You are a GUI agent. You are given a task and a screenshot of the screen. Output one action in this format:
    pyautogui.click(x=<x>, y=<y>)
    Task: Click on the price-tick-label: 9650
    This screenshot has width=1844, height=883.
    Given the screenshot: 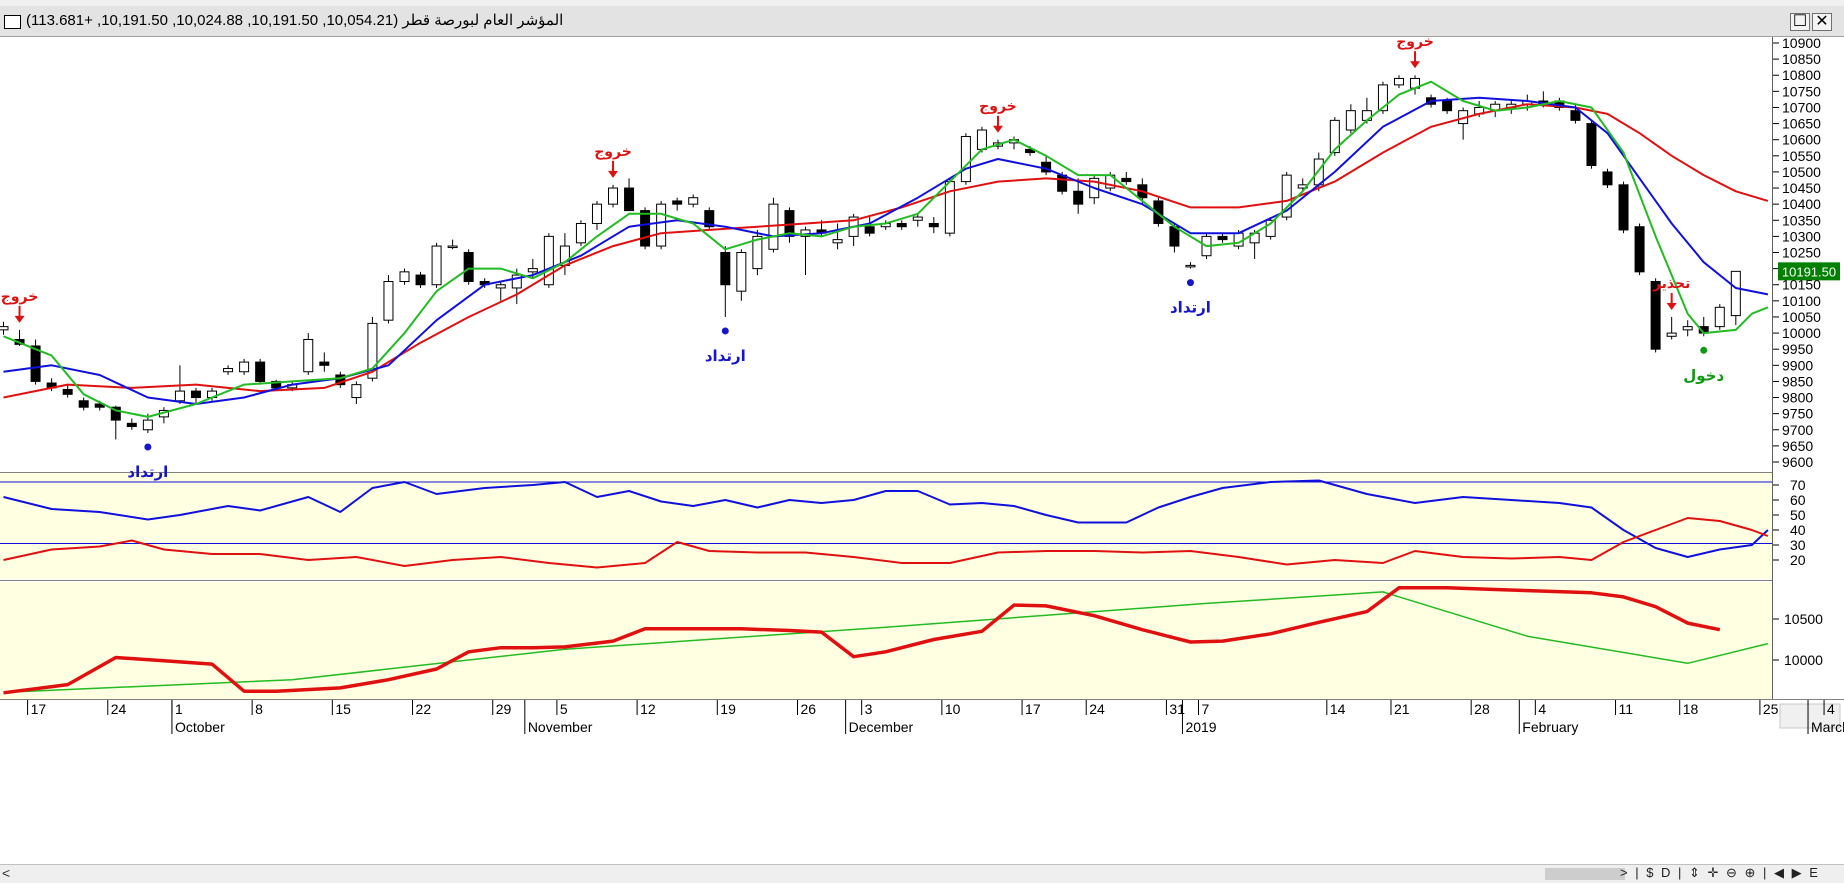 What is the action you would take?
    pyautogui.click(x=1797, y=446)
    